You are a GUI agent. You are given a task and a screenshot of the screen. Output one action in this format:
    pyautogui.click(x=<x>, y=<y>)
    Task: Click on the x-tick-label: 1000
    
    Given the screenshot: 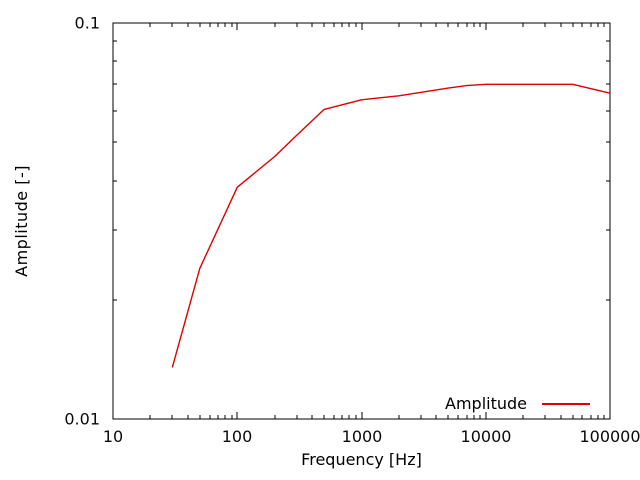 What is the action you would take?
    pyautogui.click(x=362, y=436)
    